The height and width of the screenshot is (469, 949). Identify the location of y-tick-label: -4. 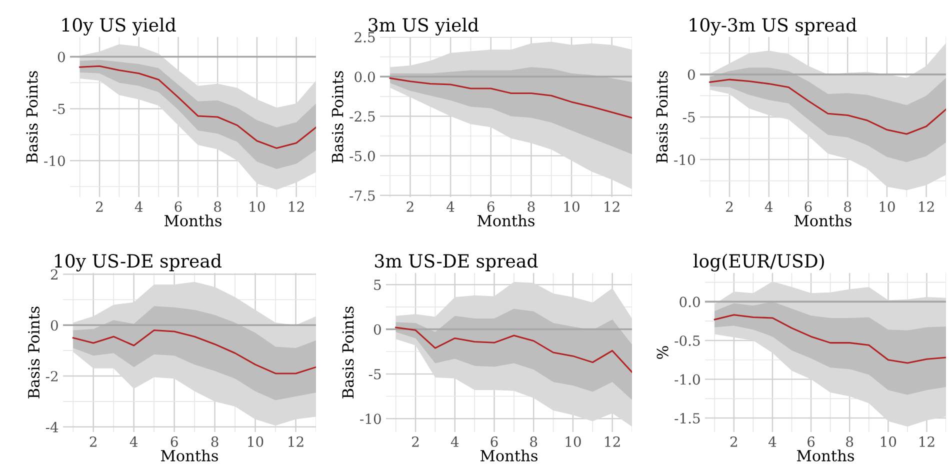
(52, 427).